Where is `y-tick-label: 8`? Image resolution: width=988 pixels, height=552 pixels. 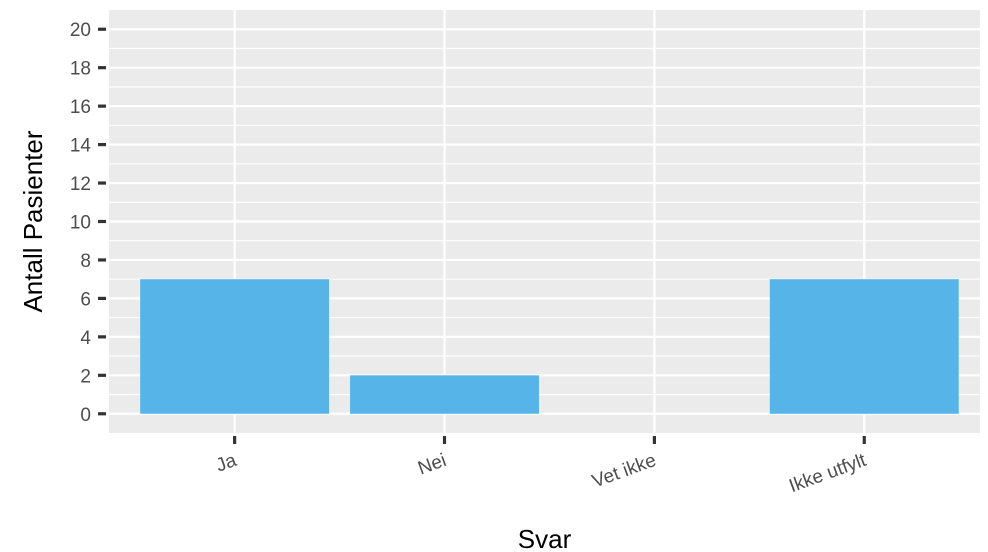
y-tick-label: 8 is located at coordinates (85, 261).